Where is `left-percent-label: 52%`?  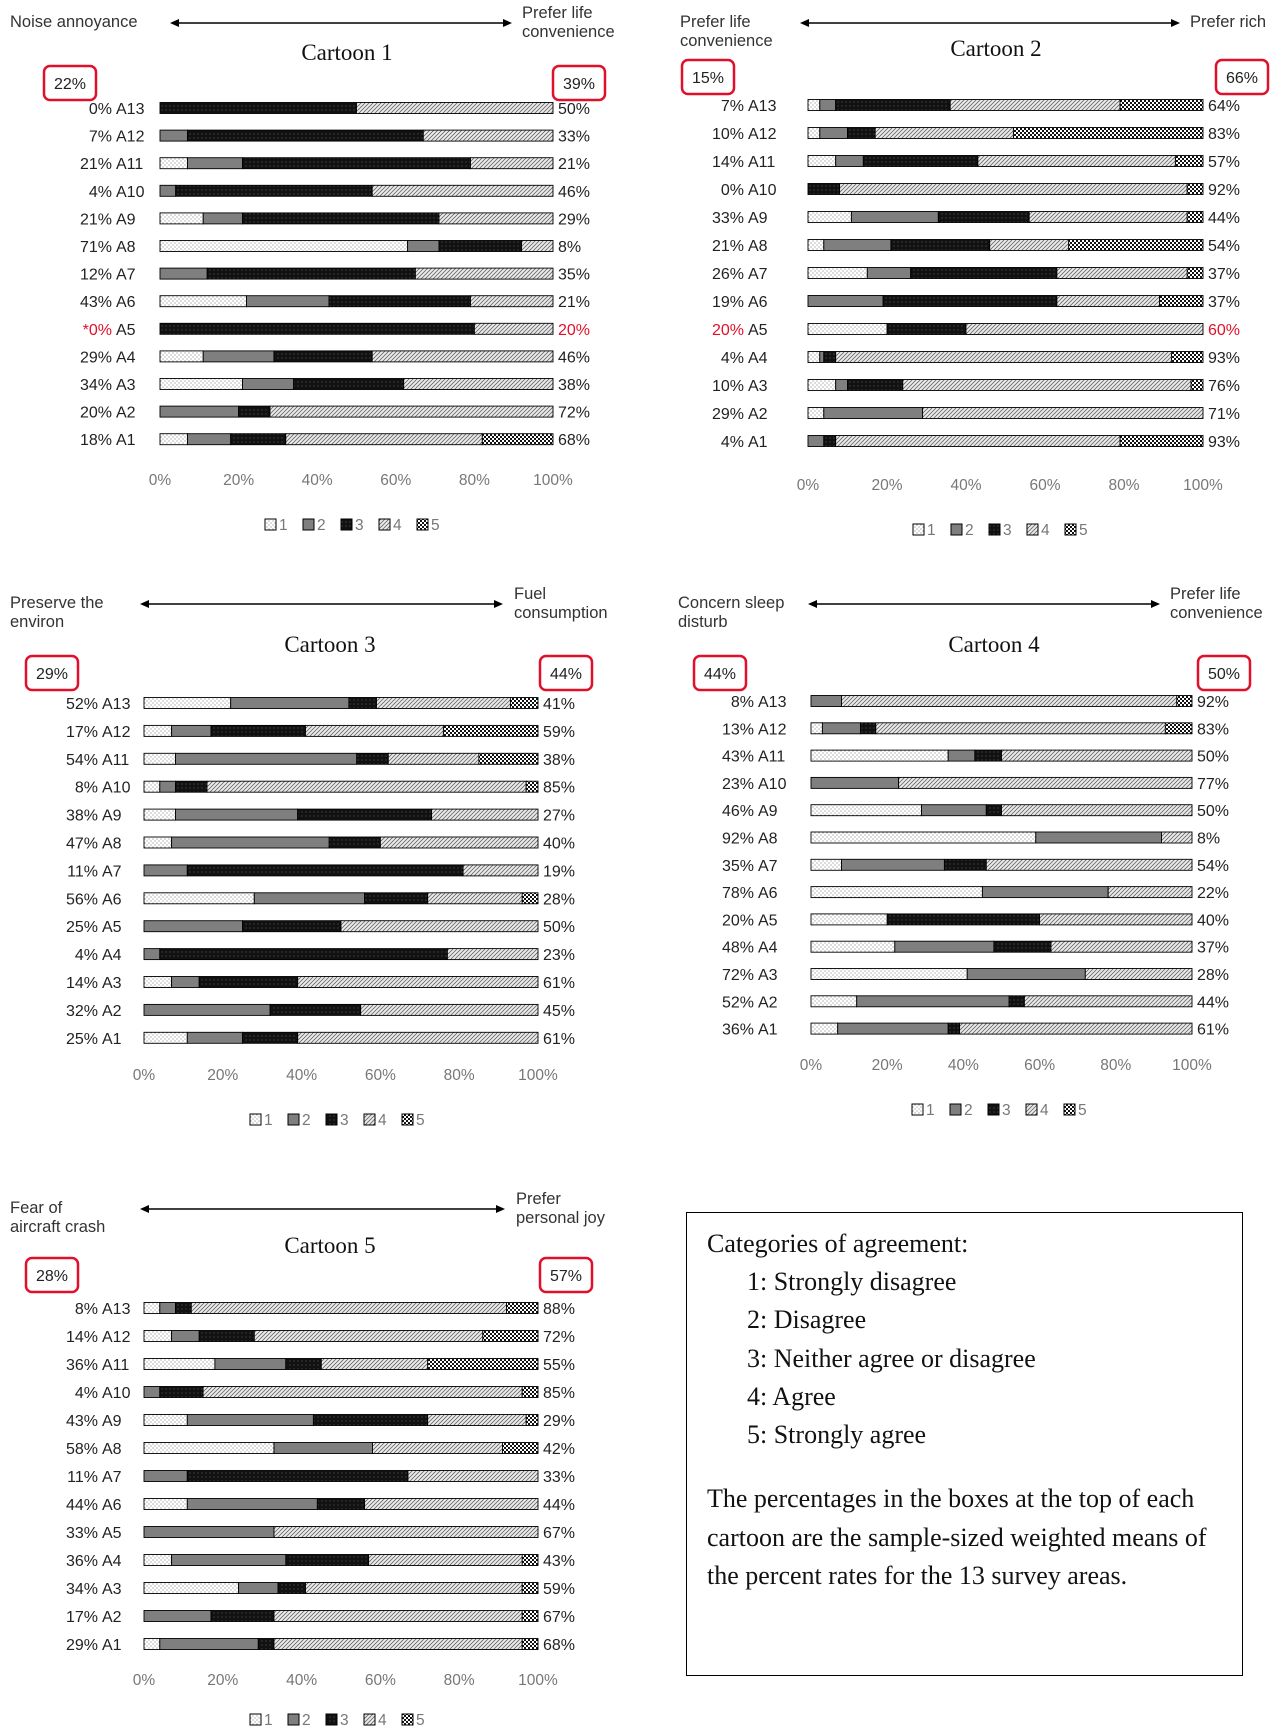
left-percent-label: 52% is located at coordinates (738, 1002).